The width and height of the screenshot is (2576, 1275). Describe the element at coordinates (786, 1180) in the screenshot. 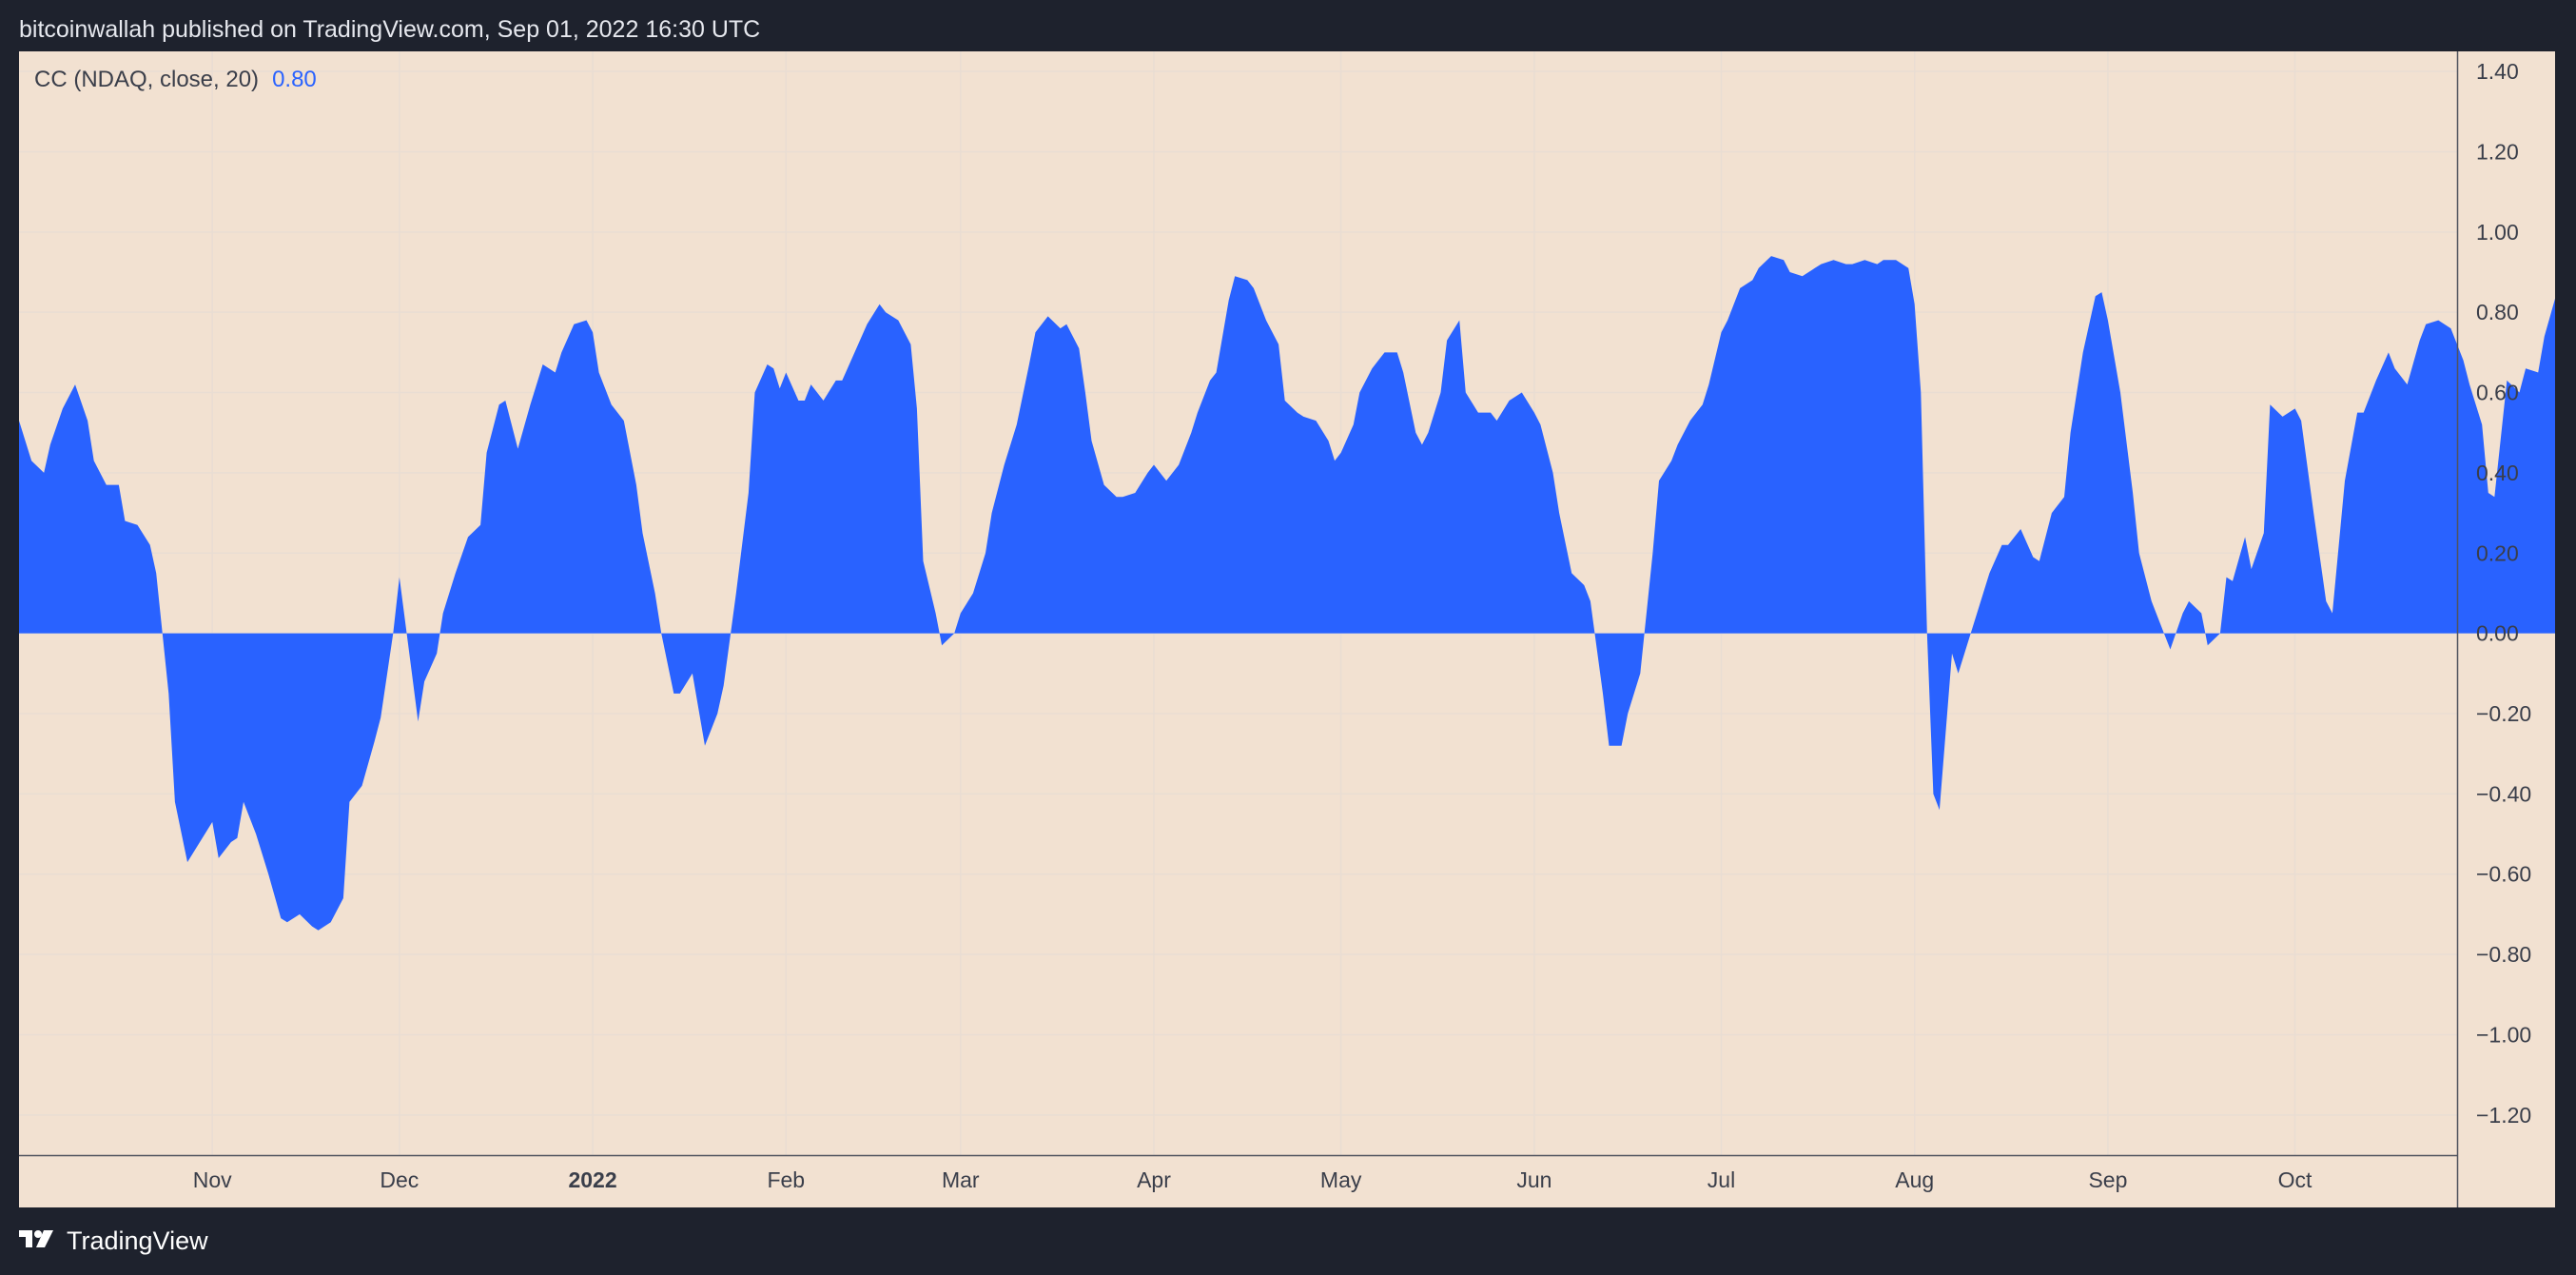

I see `x-tick-label: Feb` at that location.